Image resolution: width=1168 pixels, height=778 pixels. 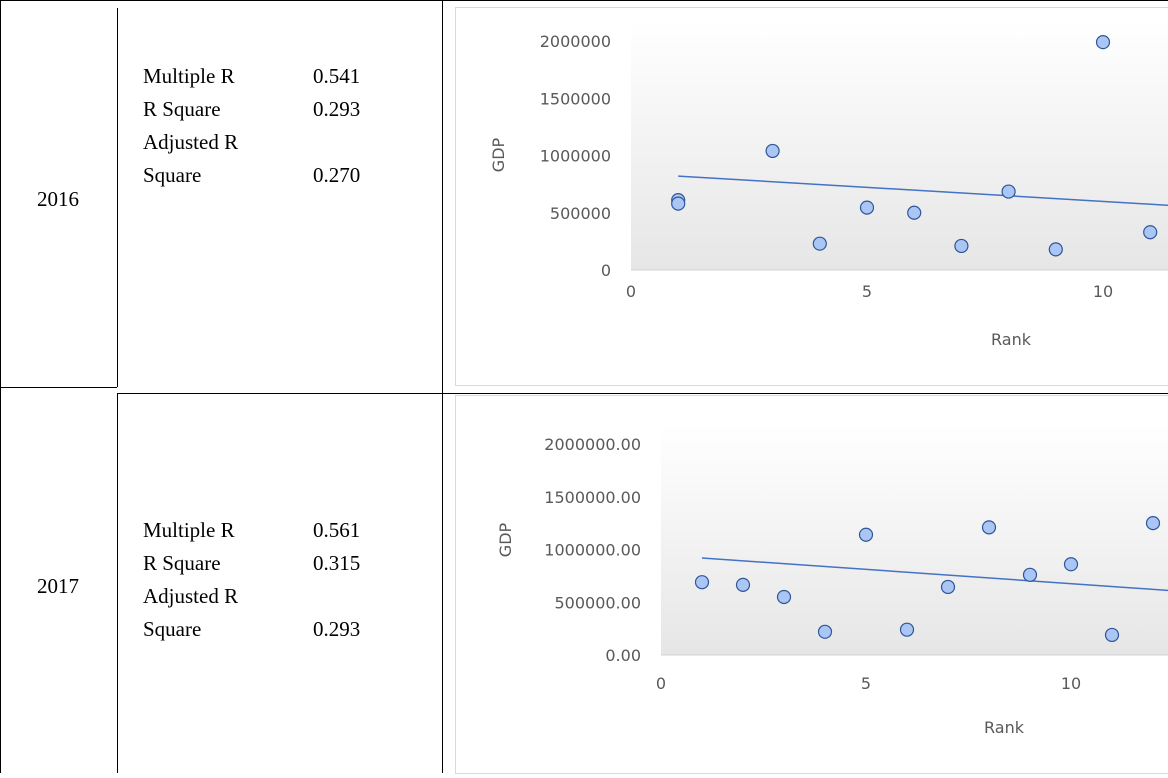 What do you see at coordinates (592, 550) in the screenshot?
I see `y-tick-label: 1000000.00` at bounding box center [592, 550].